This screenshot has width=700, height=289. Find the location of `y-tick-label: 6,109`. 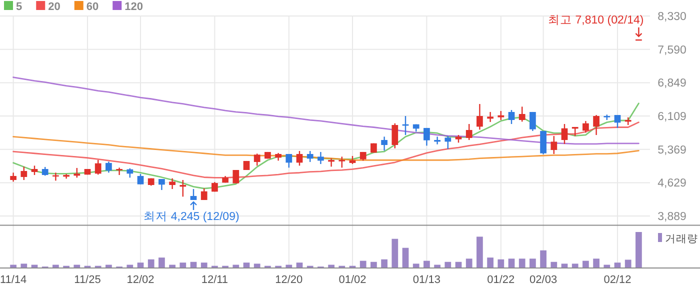

y-tick-label: 6,109 is located at coordinates (672, 117).